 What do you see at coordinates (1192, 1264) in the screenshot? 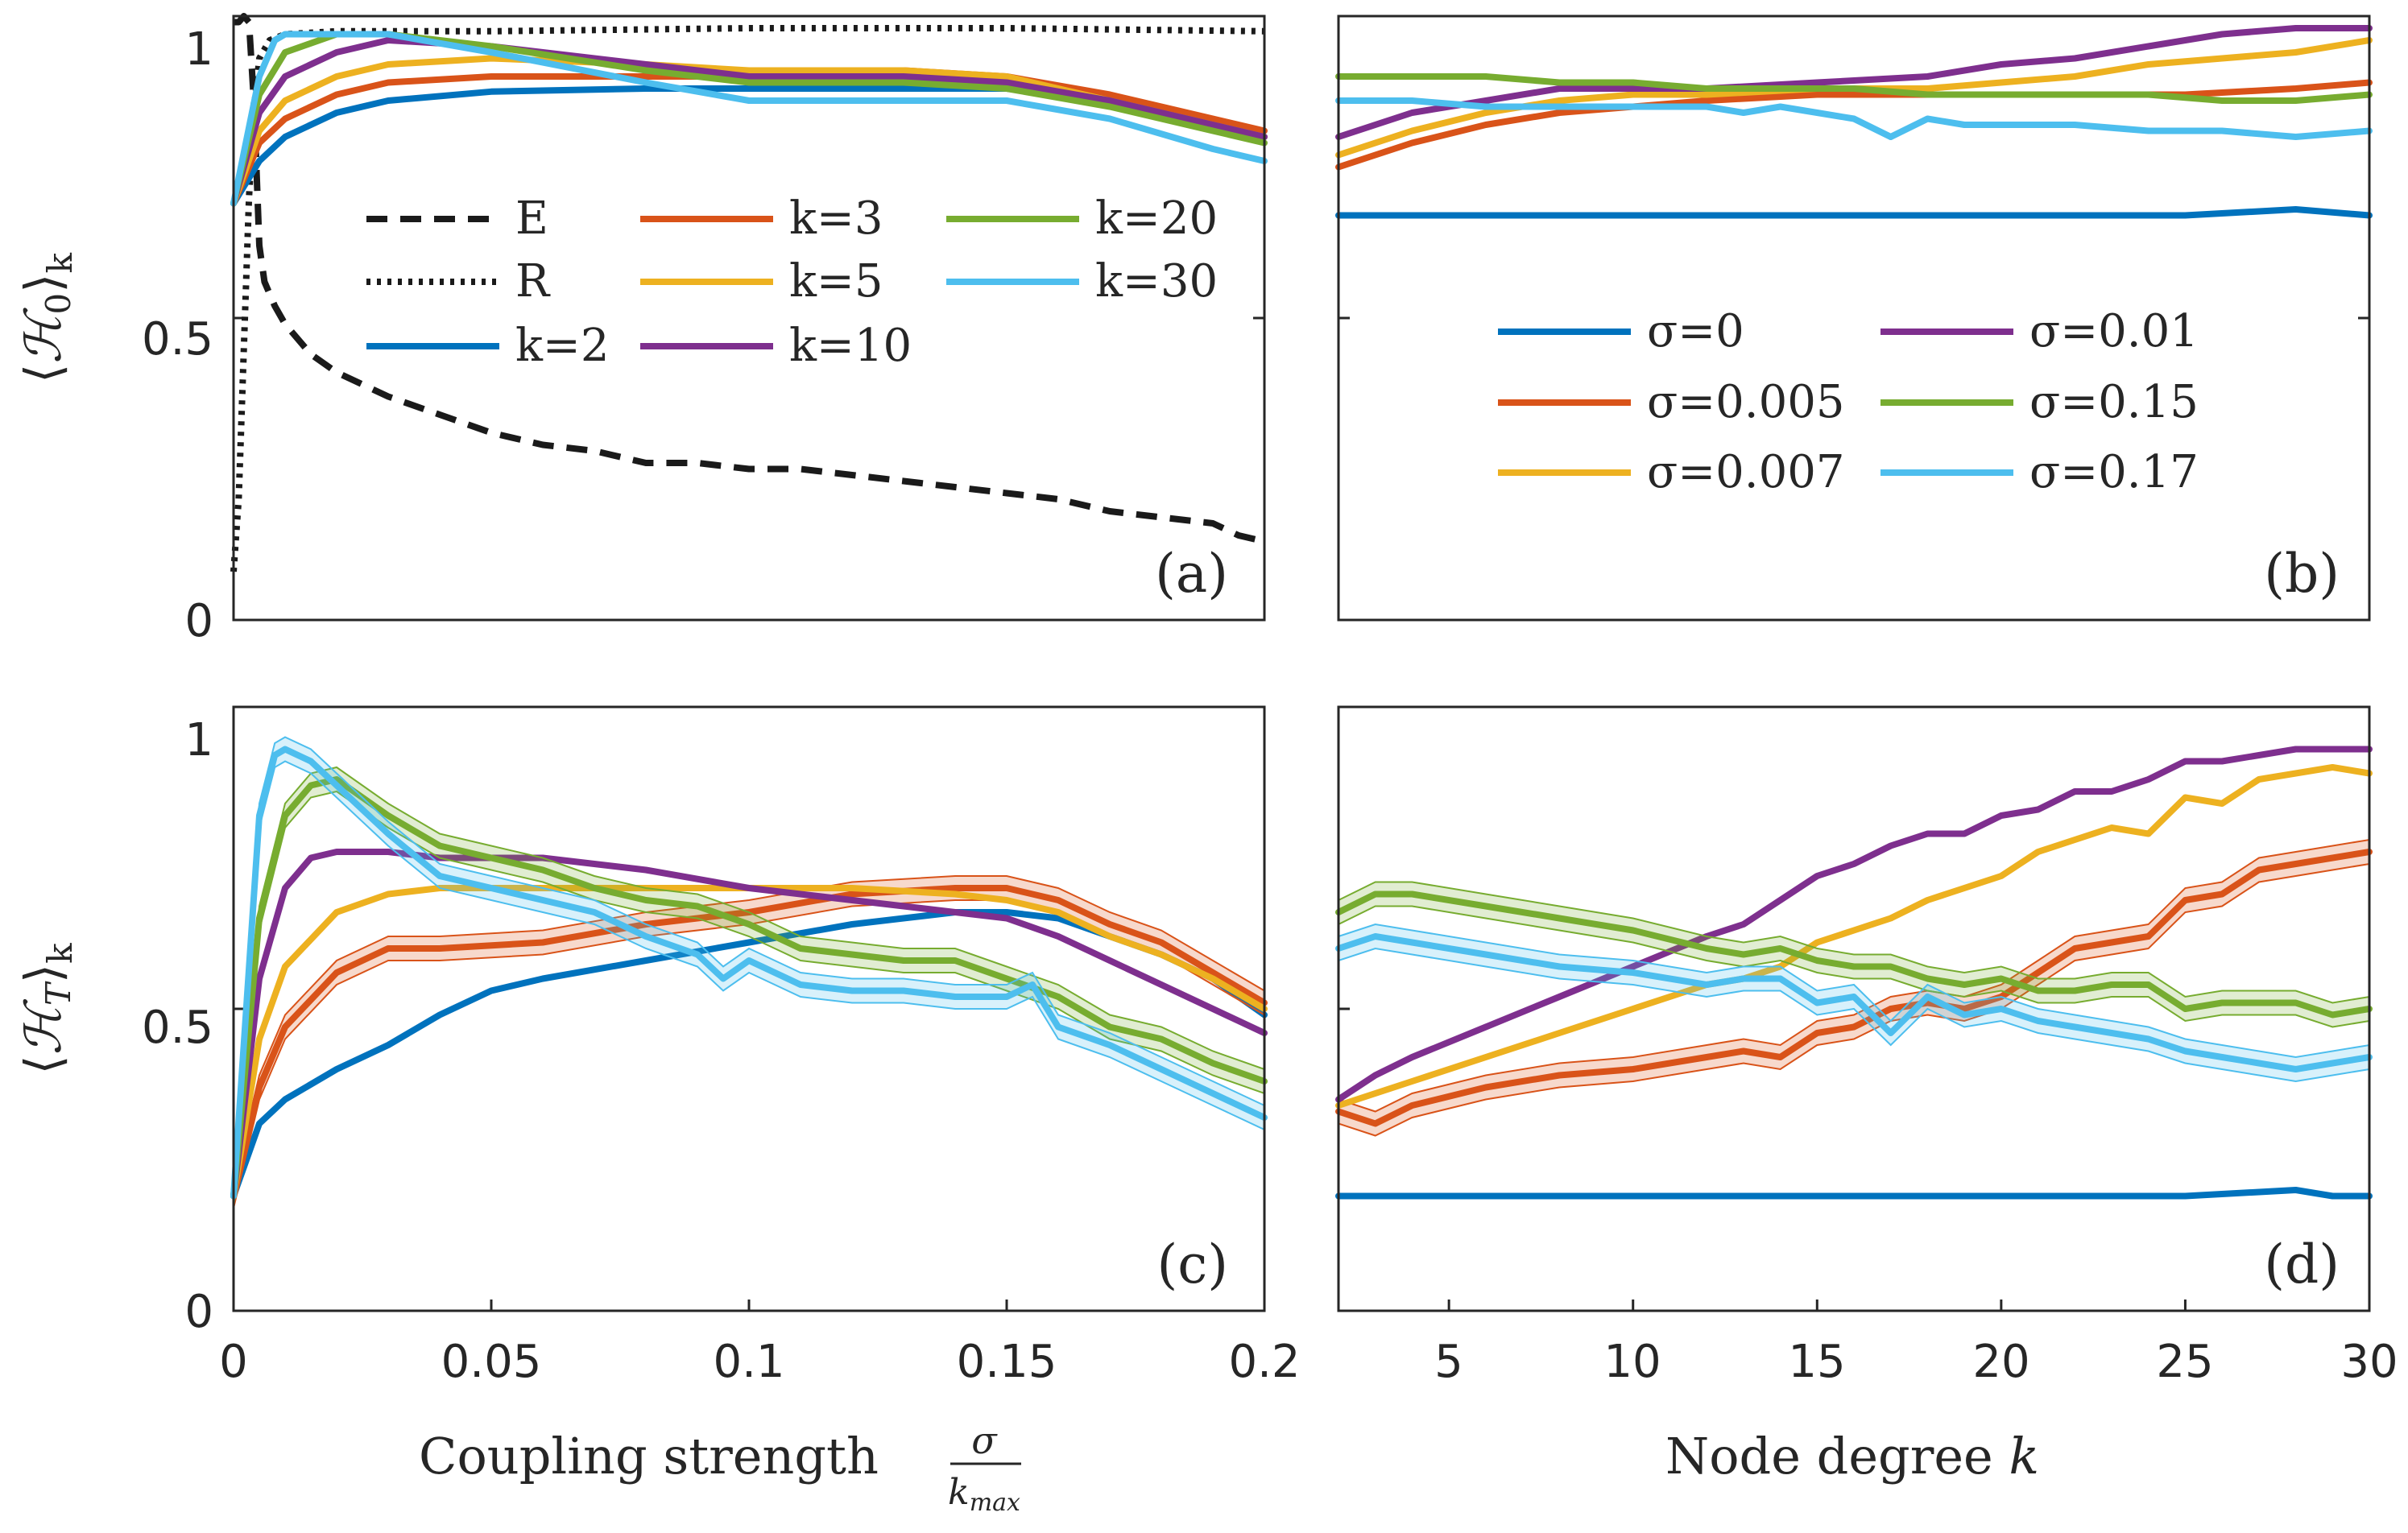
I see `panel-label-c: (c)` at bounding box center [1192, 1264].